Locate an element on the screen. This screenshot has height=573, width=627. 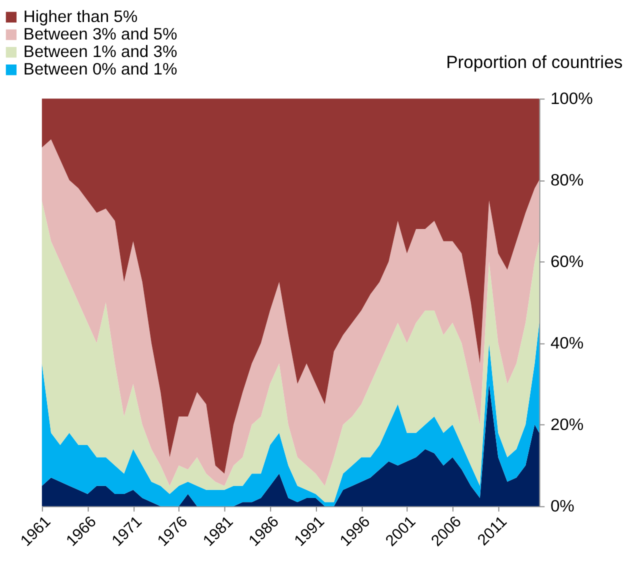
y-tick-label: 60% is located at coordinates (567, 262).